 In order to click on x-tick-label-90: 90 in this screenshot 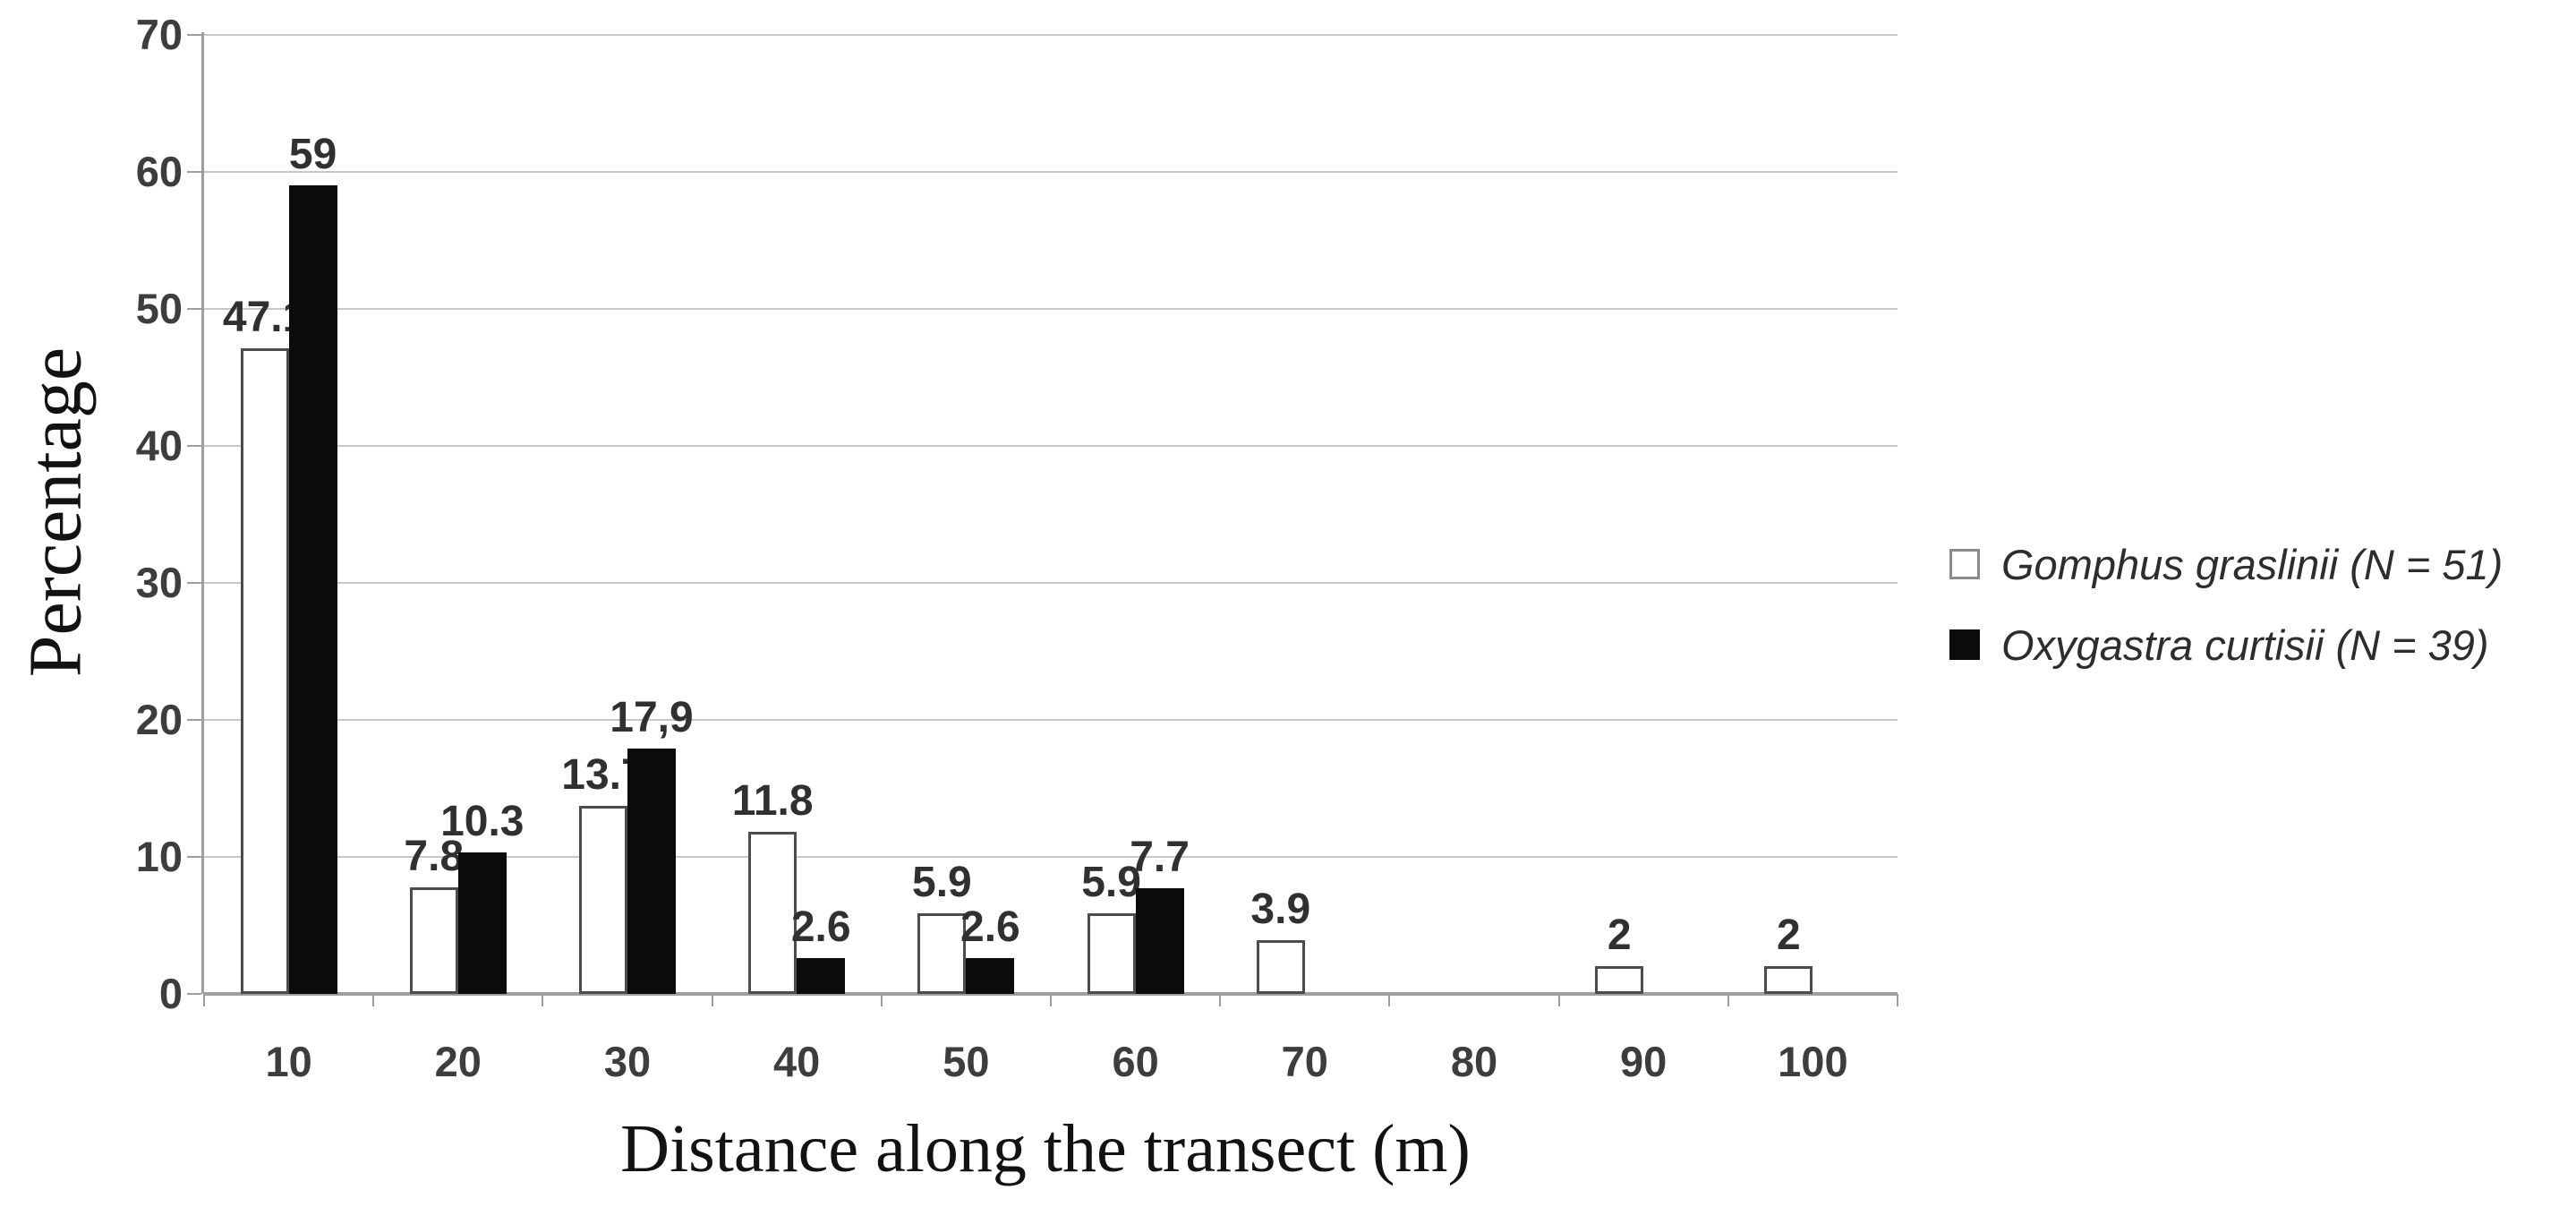, I will do `click(1644, 1061)`.